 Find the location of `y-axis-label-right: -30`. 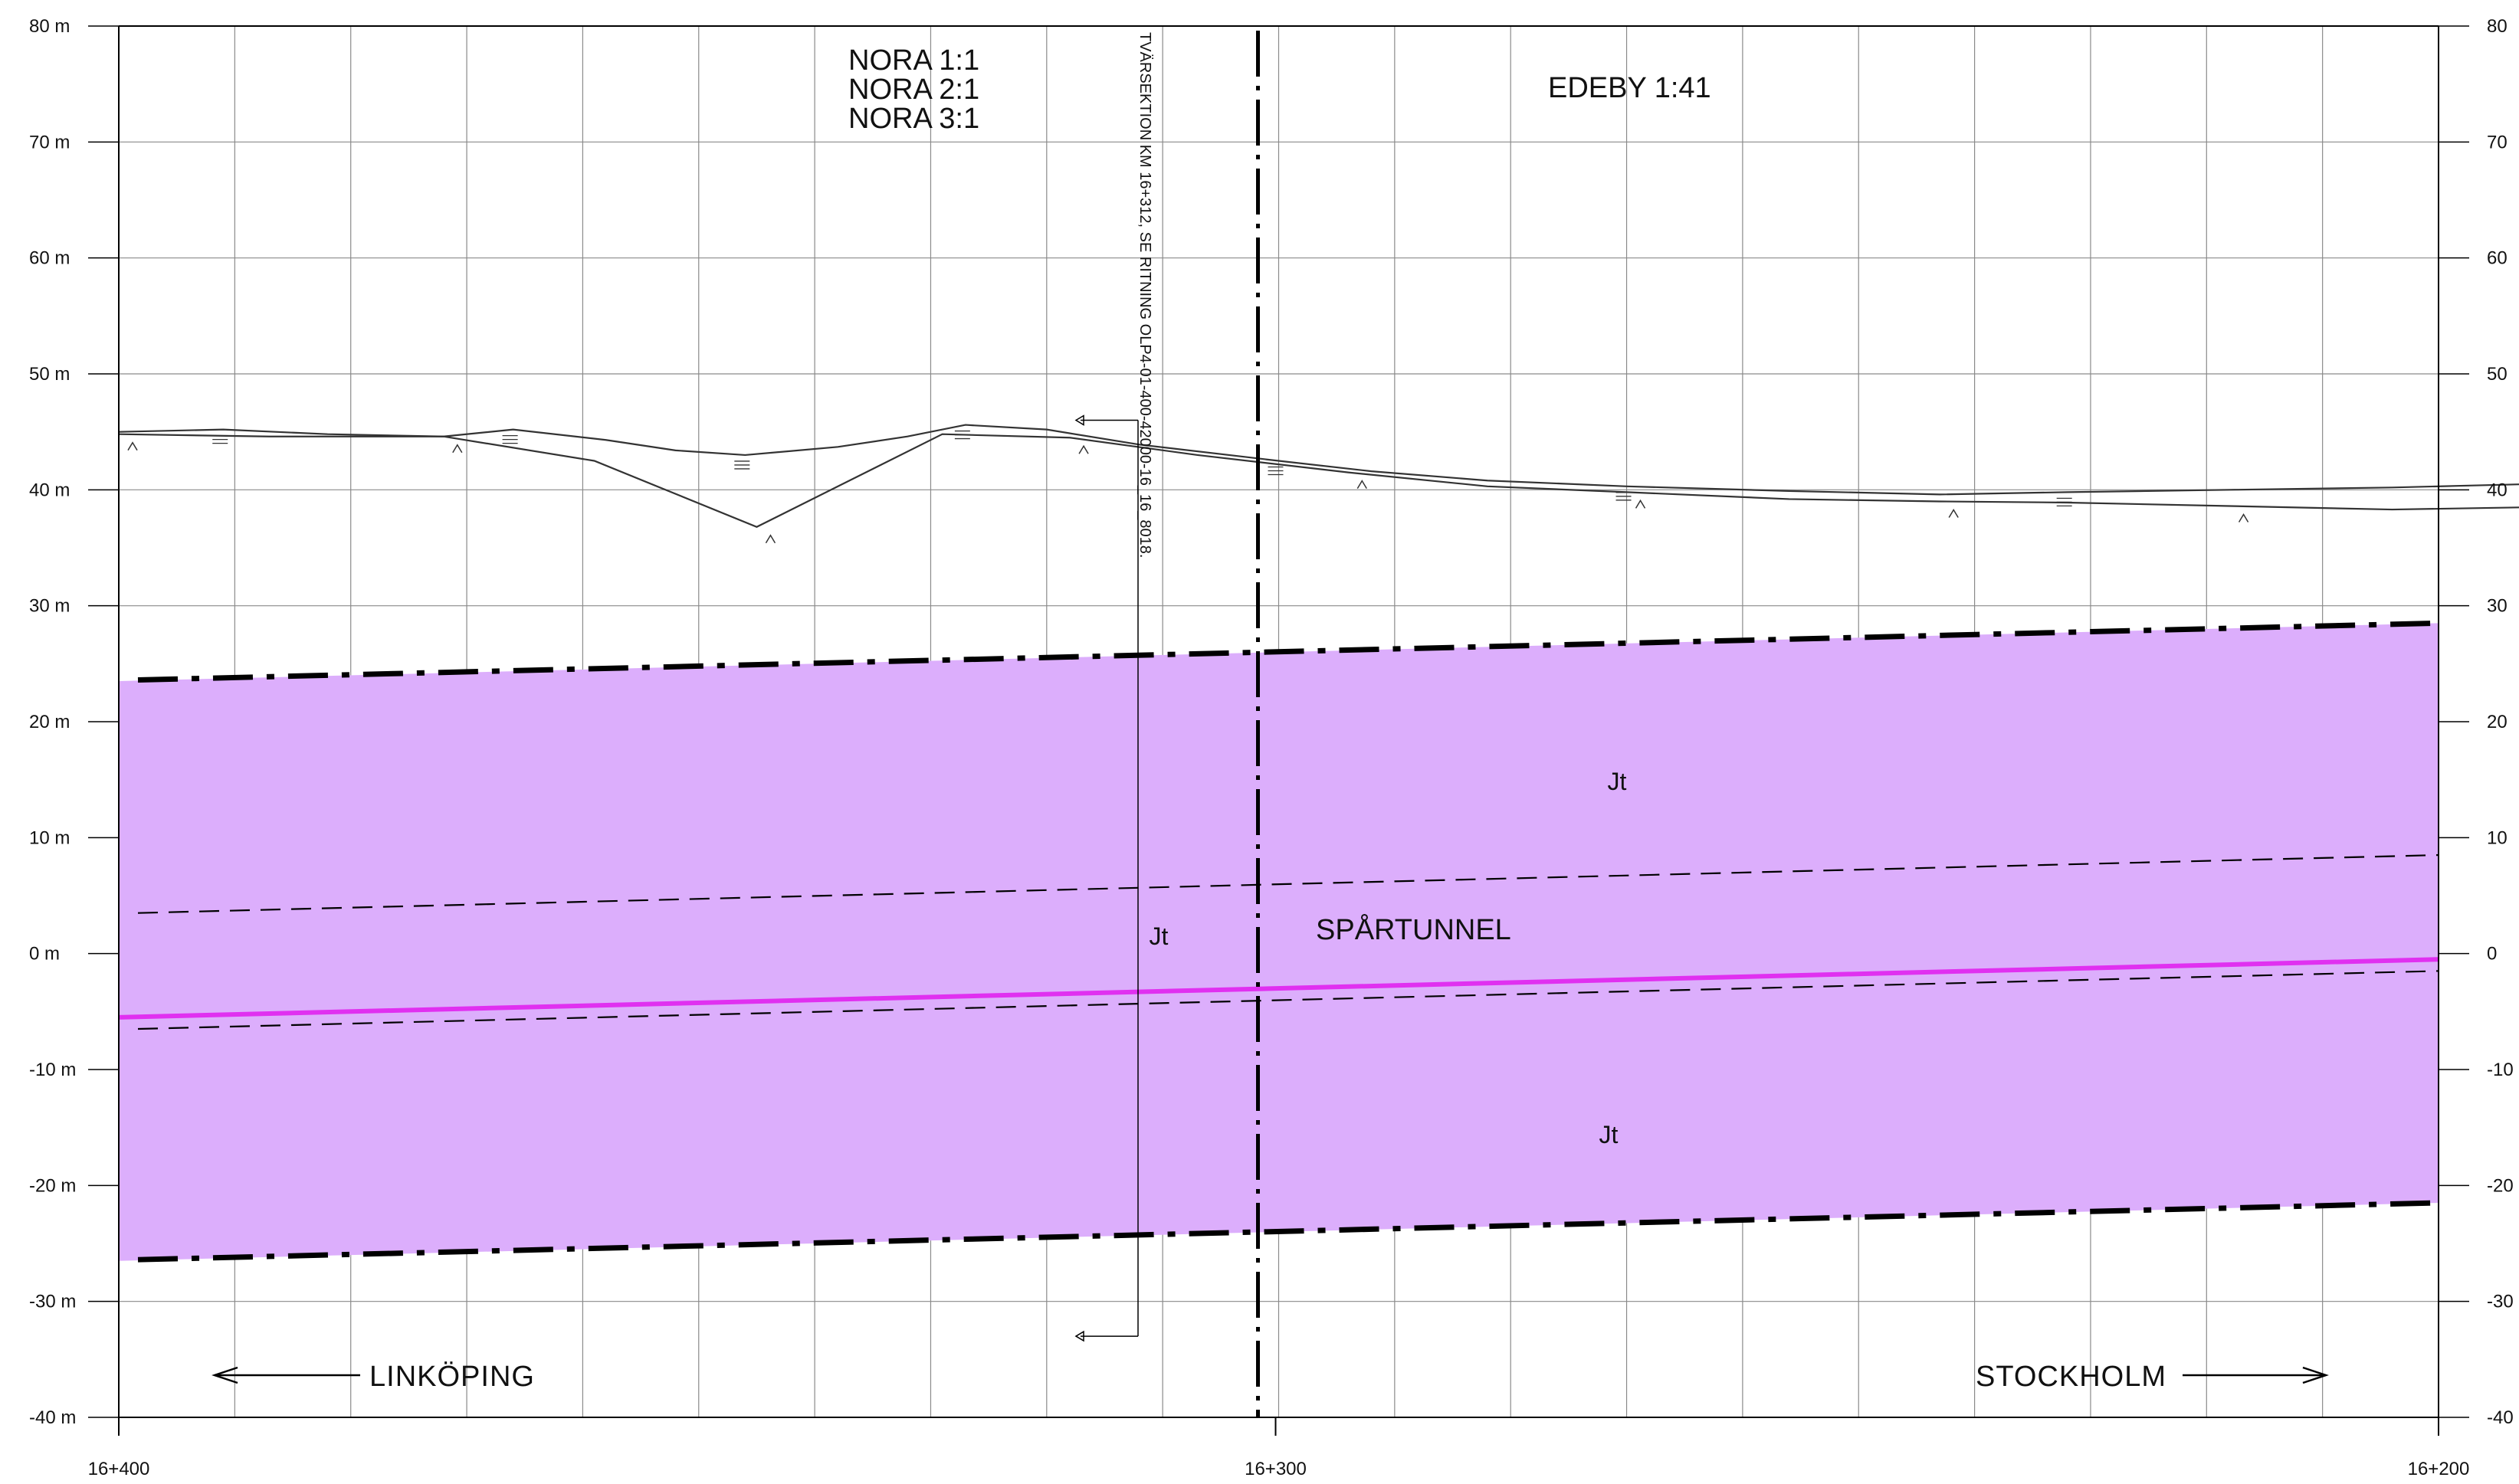

y-axis-label-right: -30 is located at coordinates (2501, 1302).